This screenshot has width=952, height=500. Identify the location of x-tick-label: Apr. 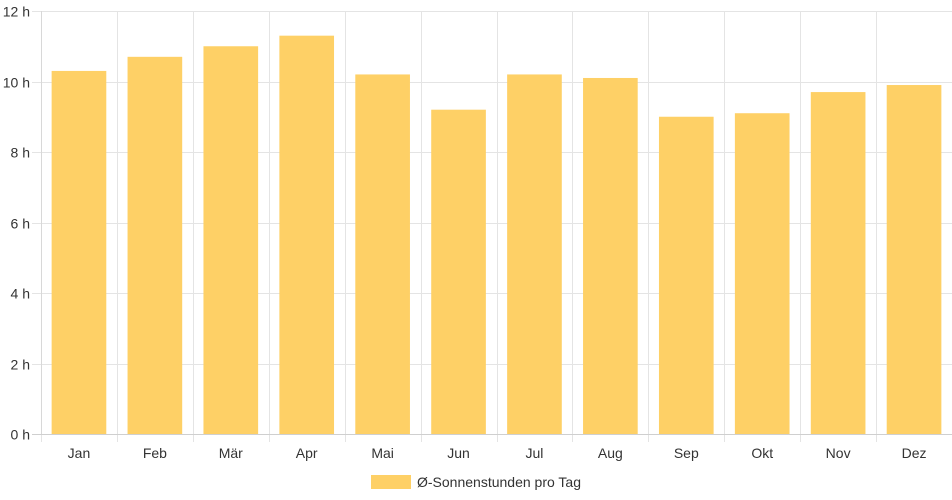
(307, 453).